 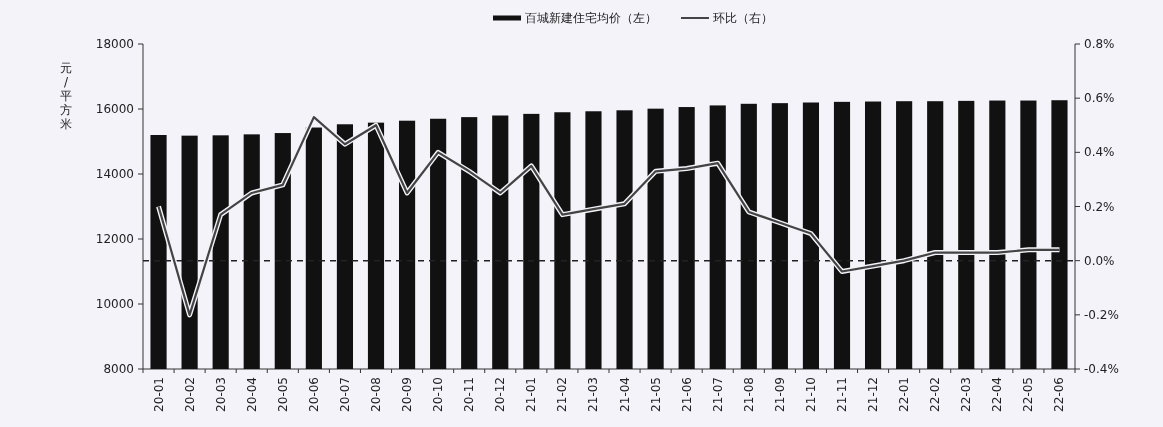 What do you see at coordinates (624, 394) in the screenshot?
I see `x-tick-label: 21-04` at bounding box center [624, 394].